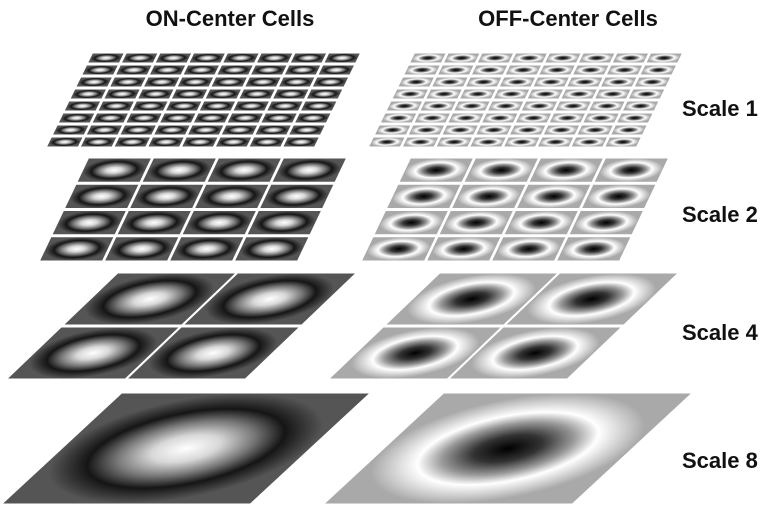 The height and width of the screenshot is (508, 781). I want to click on scale-label: Scale 8, so click(720, 460).